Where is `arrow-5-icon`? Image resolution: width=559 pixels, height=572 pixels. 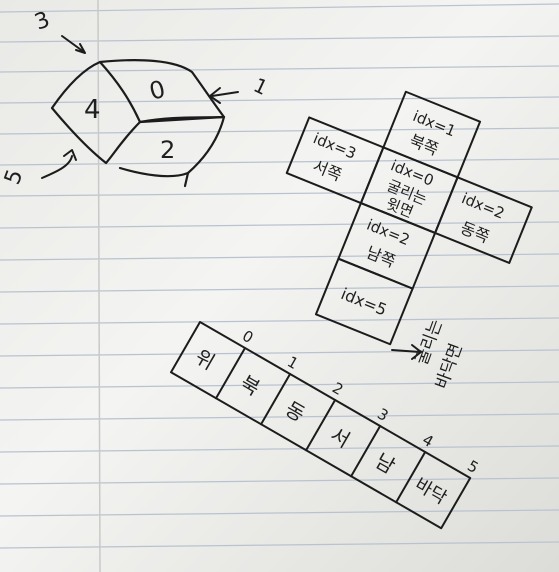 arrow-5-icon is located at coordinates (59, 164).